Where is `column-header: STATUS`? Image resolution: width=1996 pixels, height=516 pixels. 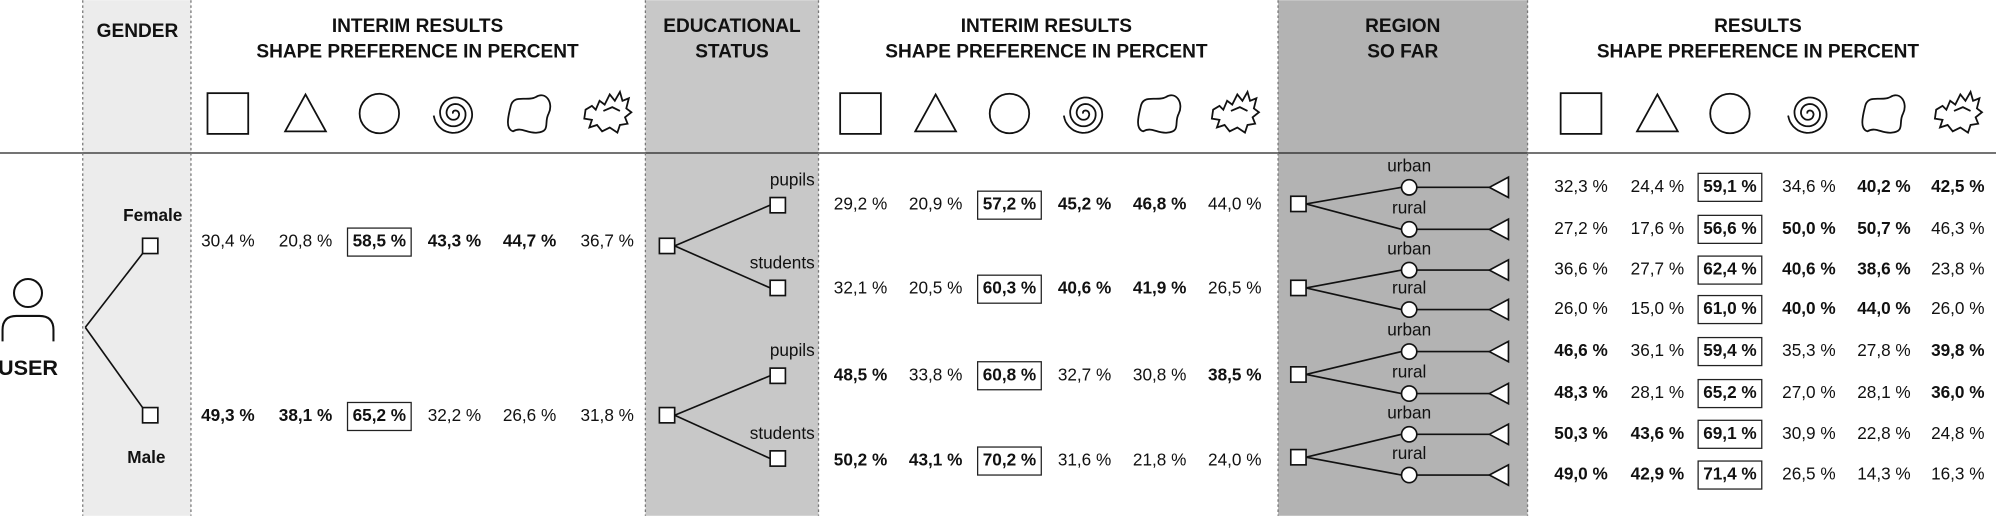
column-header: STATUS is located at coordinates (731, 51).